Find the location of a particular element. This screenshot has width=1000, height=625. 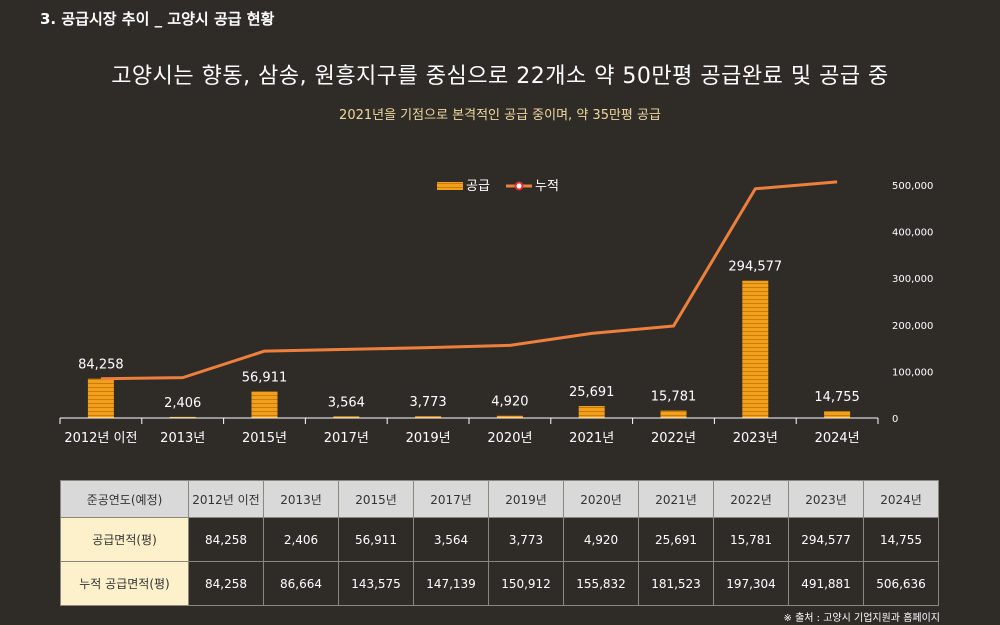

table-header-year: 2023년 is located at coordinates (826, 499).